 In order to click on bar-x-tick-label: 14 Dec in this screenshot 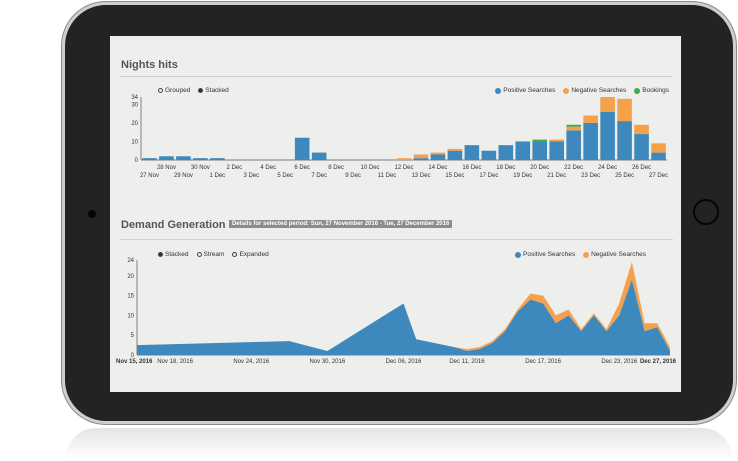, I will do `click(437, 168)`.